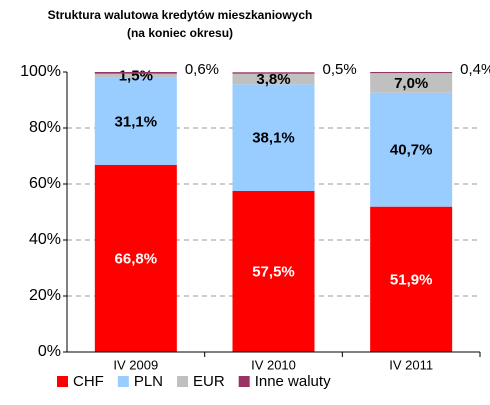 The height and width of the screenshot is (405, 490). I want to click on x-tick-label: IV 2011, so click(411, 364).